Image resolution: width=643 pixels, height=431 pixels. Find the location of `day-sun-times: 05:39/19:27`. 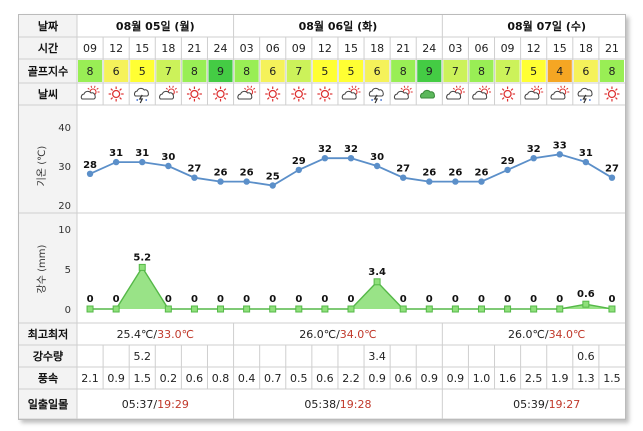

day-sun-times: 05:39/19:27 is located at coordinates (546, 404).